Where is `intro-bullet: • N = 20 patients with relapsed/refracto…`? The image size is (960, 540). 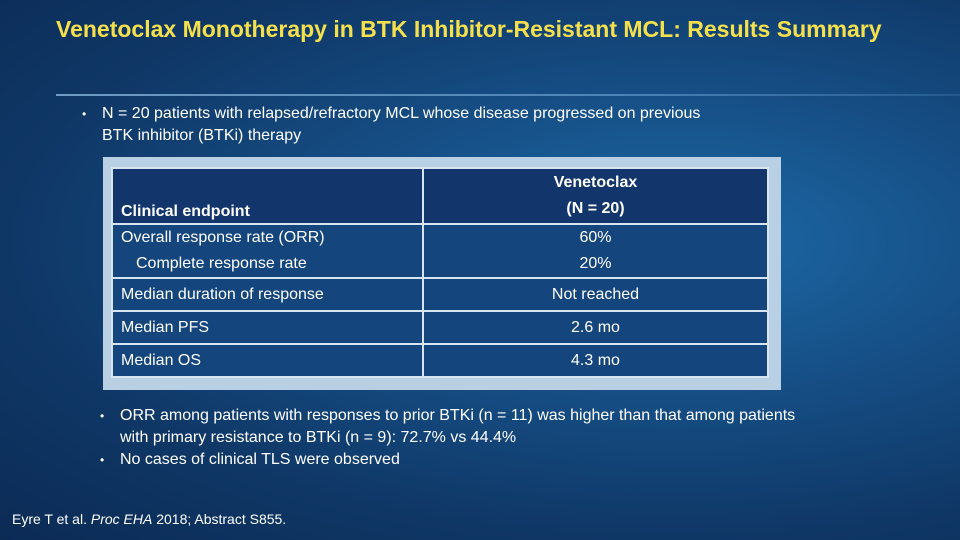 intro-bullet: • N = 20 patients with relapsed/refracto… is located at coordinates (402, 125).